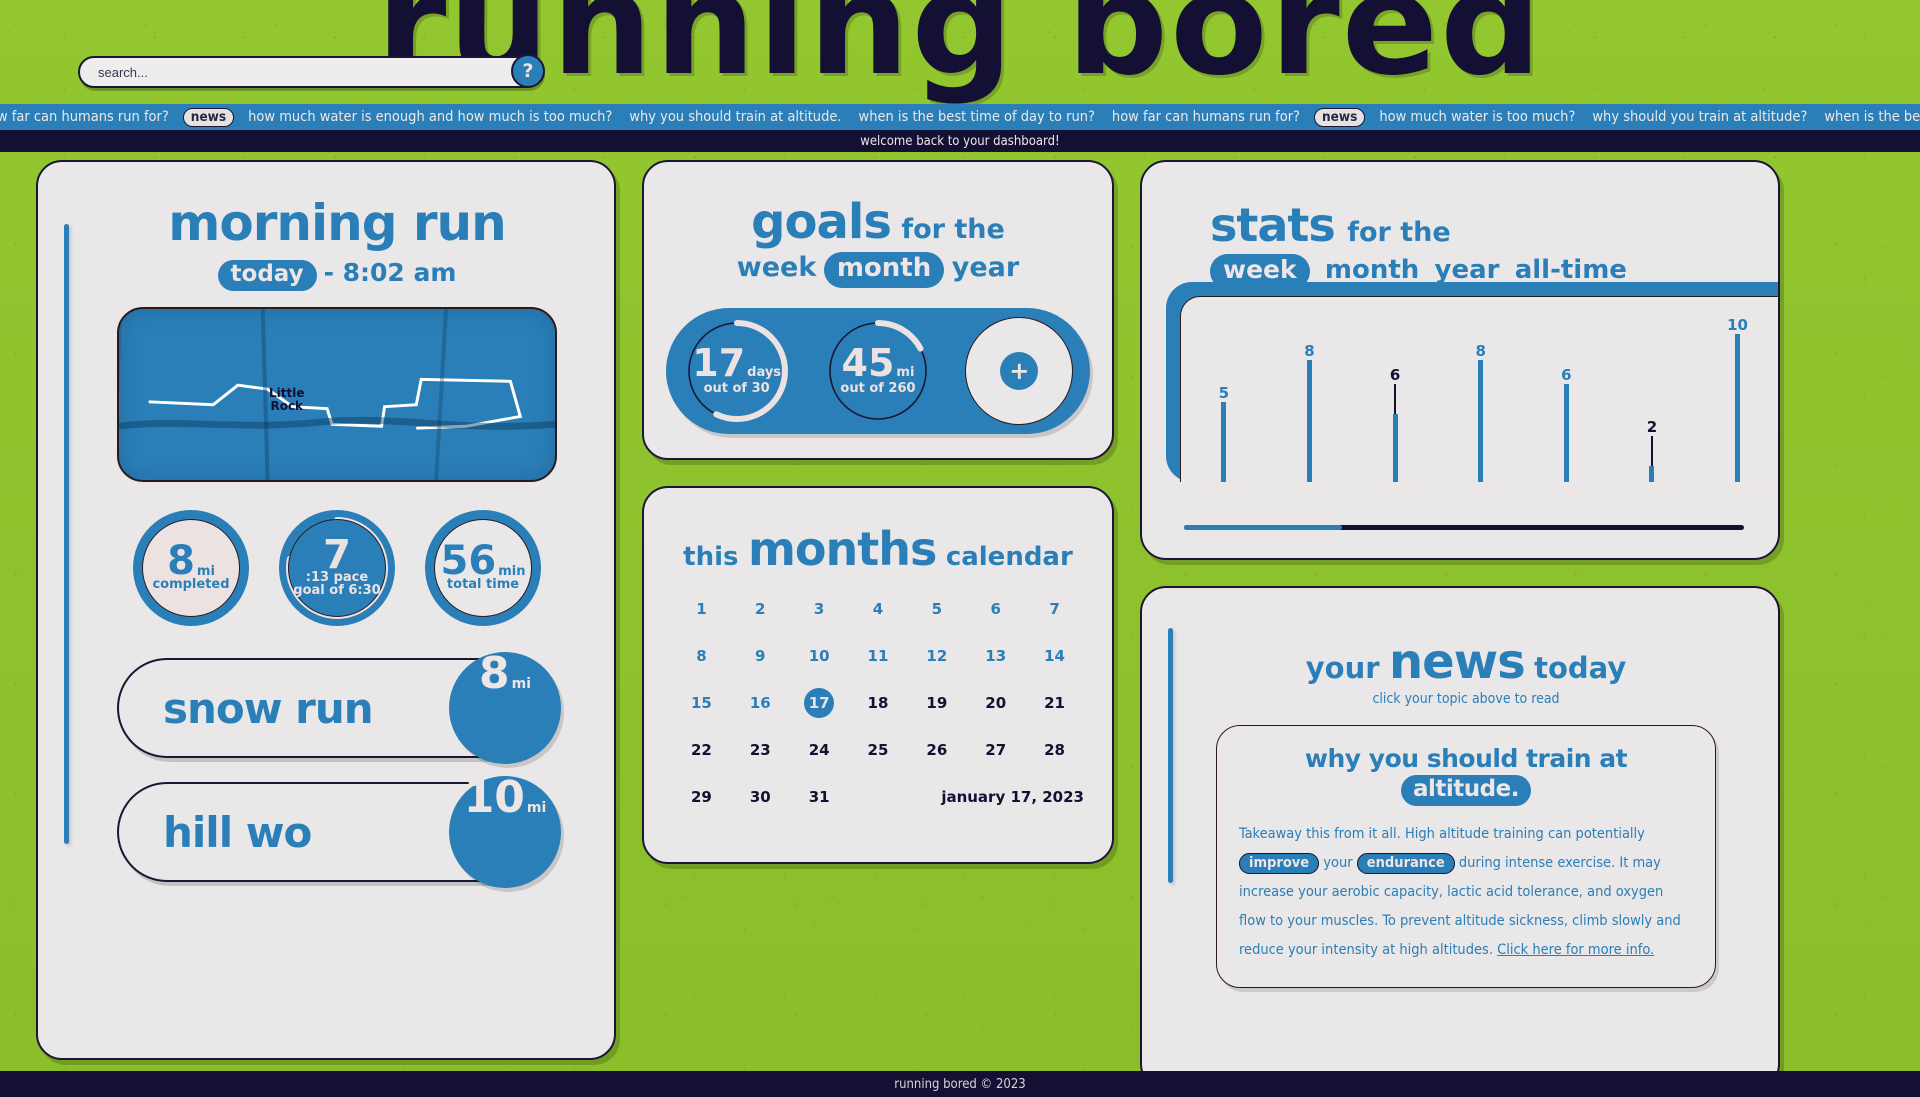 This screenshot has height=1097, width=1920. I want to click on calendar-day: 14, so click(1054, 656).